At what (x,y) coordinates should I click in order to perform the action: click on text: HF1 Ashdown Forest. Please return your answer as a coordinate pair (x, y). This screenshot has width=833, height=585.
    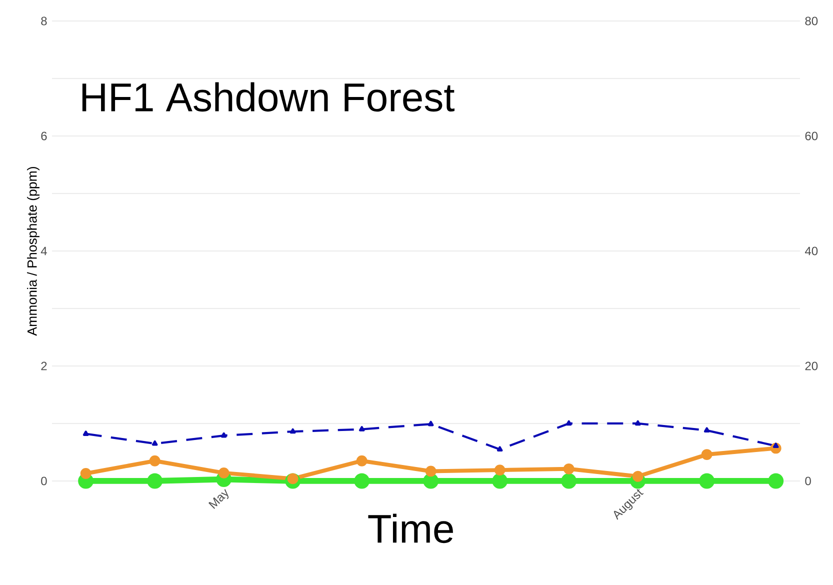
    Looking at the image, I should click on (268, 97).